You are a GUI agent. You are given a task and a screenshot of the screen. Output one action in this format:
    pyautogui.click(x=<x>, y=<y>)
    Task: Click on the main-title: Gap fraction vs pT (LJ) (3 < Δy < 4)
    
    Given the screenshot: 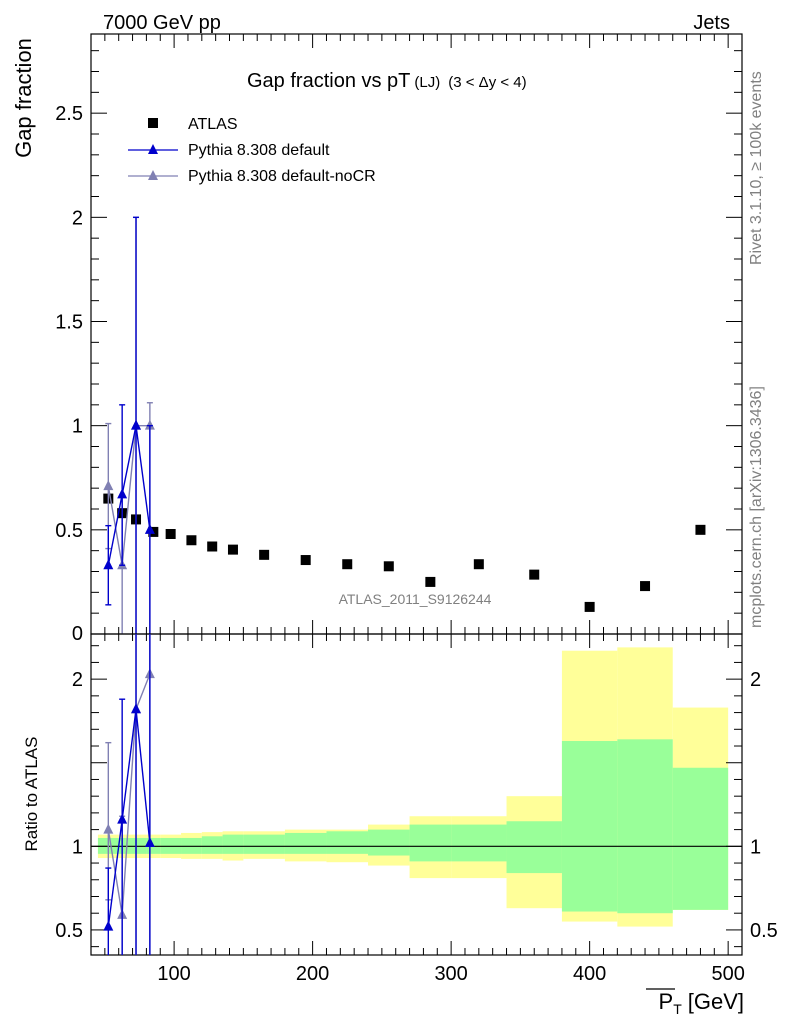 What is the action you would take?
    pyautogui.click(x=387, y=81)
    